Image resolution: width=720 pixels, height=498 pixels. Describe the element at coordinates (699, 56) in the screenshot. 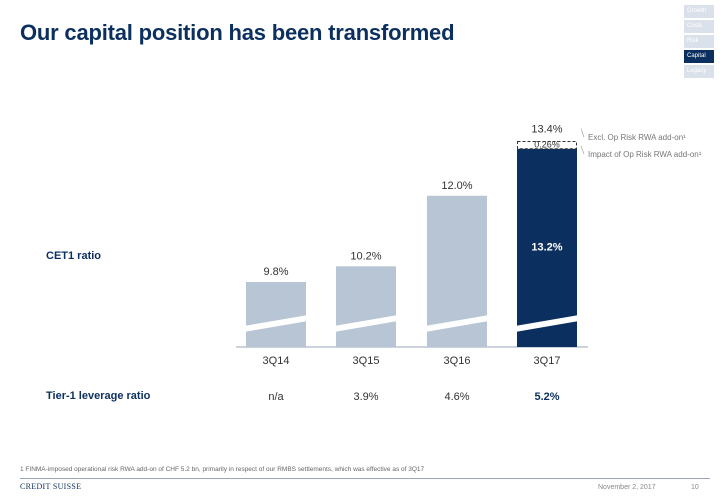

I see `nav-item-capital: Capital` at that location.